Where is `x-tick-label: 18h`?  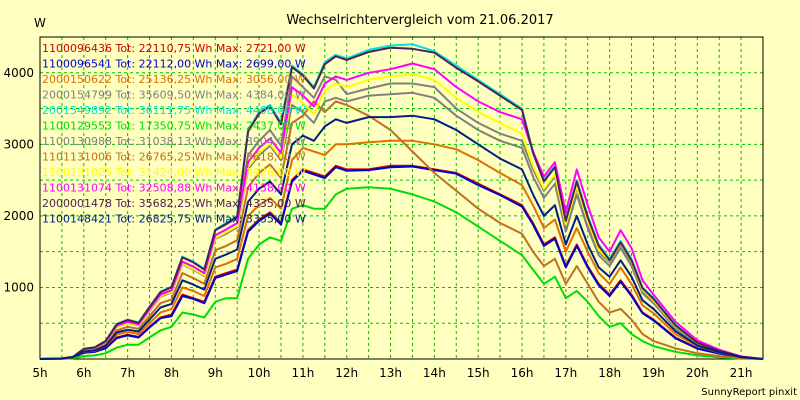 x-tick-label: 18h is located at coordinates (609, 373).